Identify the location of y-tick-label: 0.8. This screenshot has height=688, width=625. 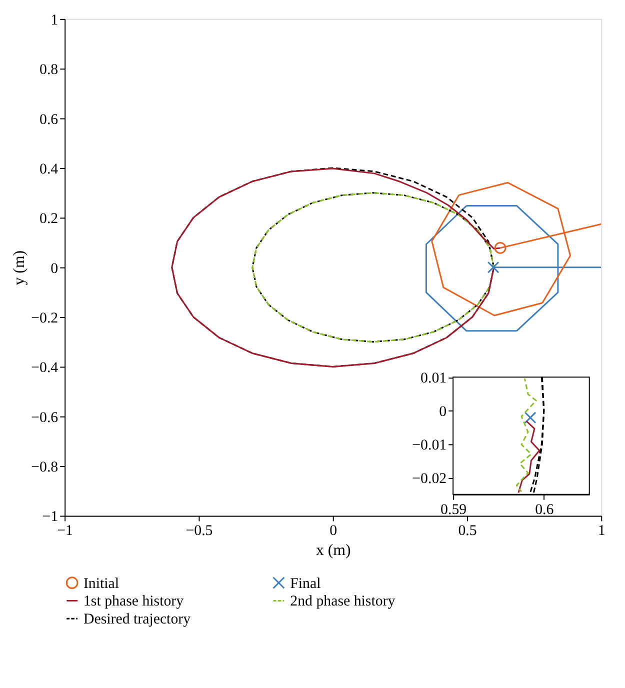
(49, 70).